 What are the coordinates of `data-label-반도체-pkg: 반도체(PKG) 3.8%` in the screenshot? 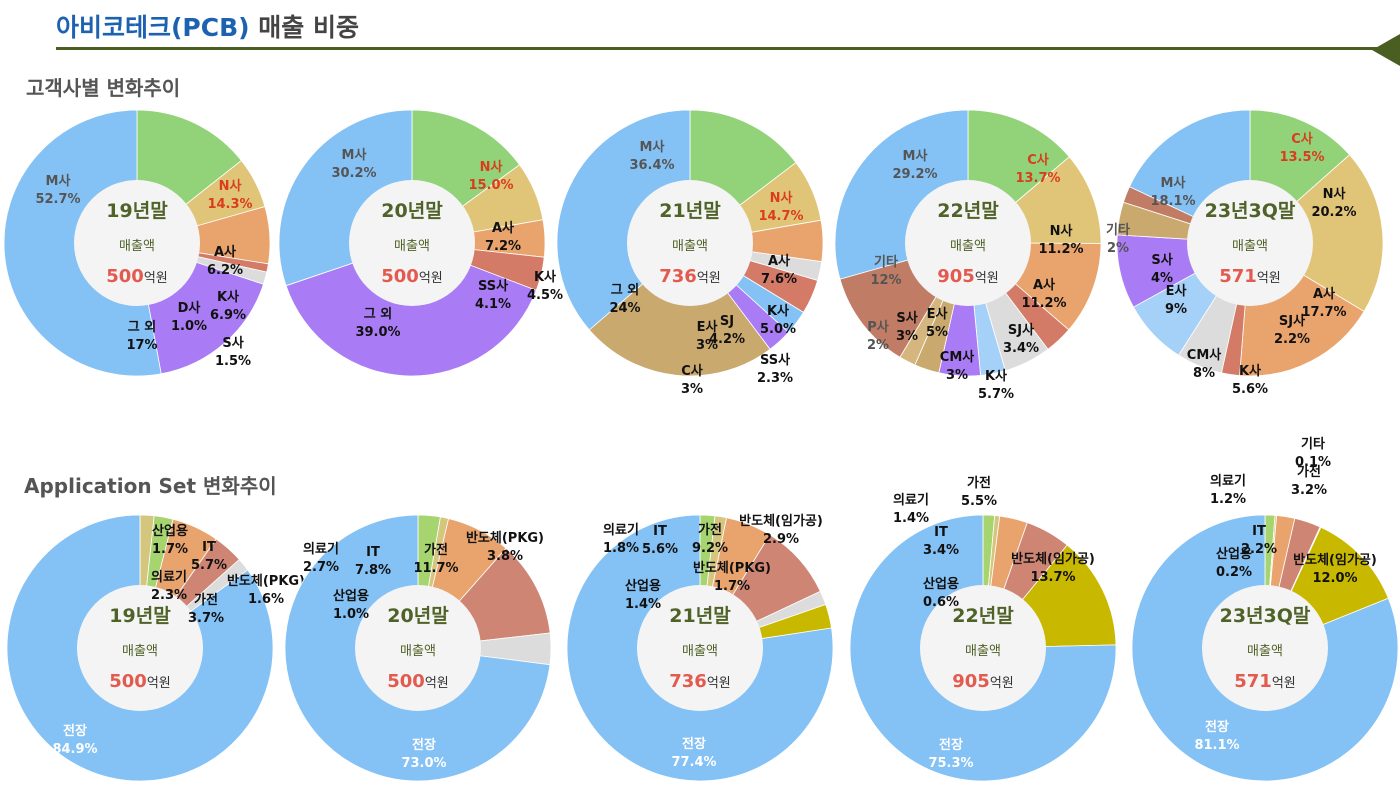 It's located at (505, 547).